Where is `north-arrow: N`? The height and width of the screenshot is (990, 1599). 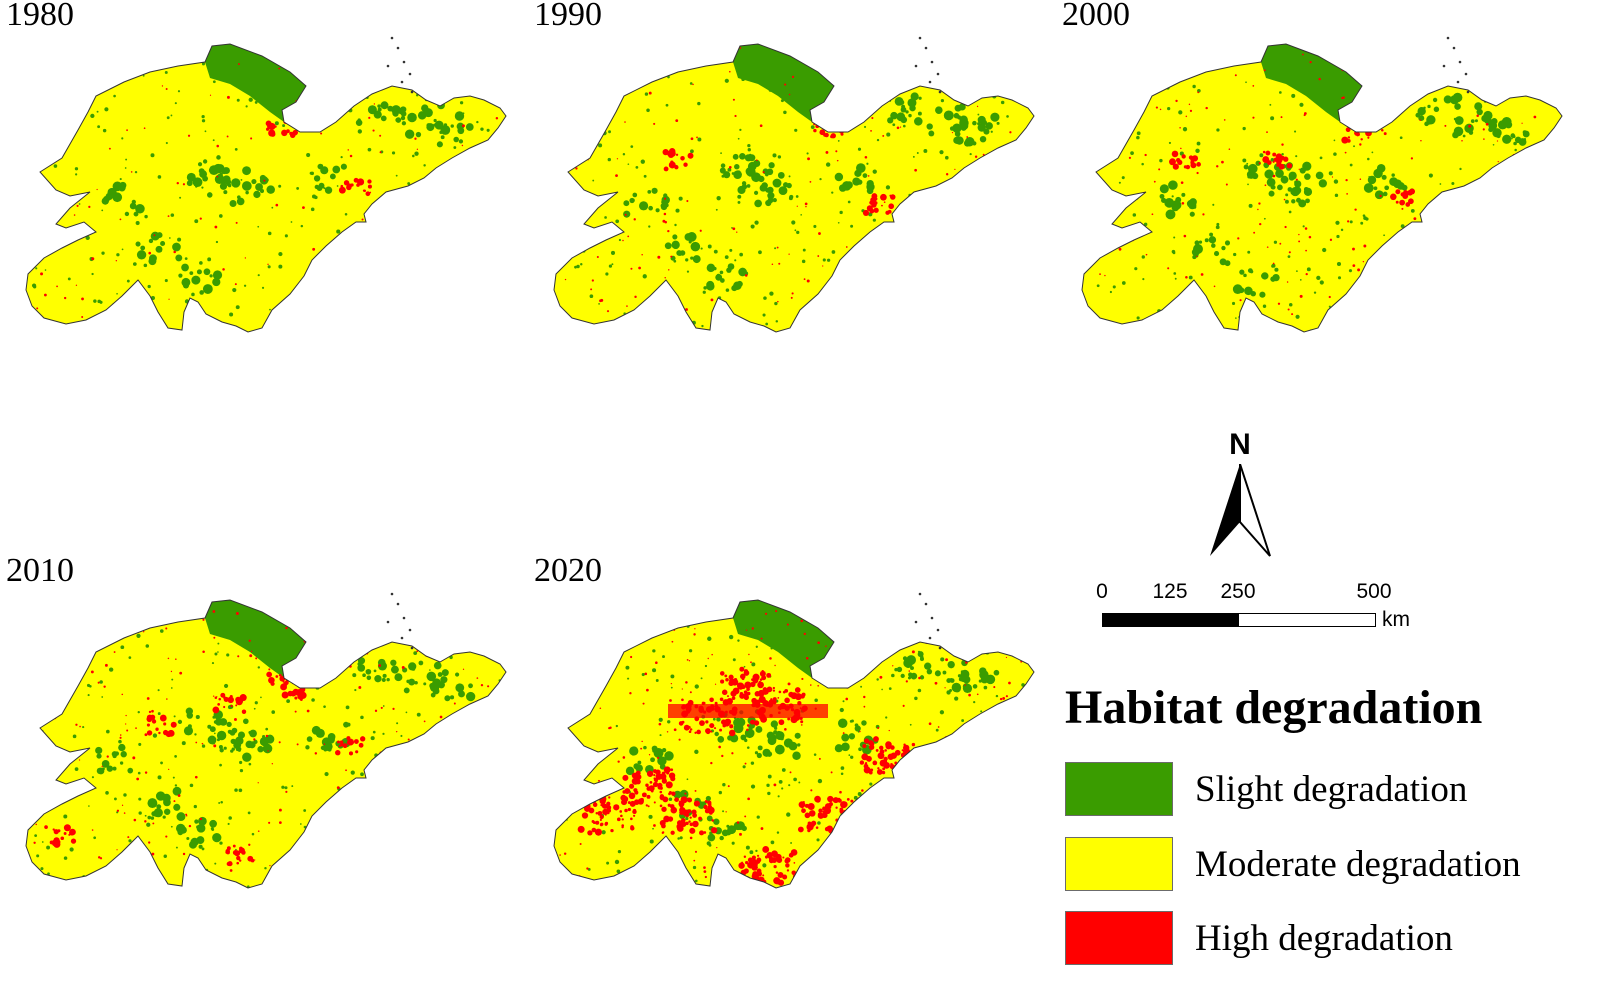
north-arrow: N is located at coordinates (1240, 495).